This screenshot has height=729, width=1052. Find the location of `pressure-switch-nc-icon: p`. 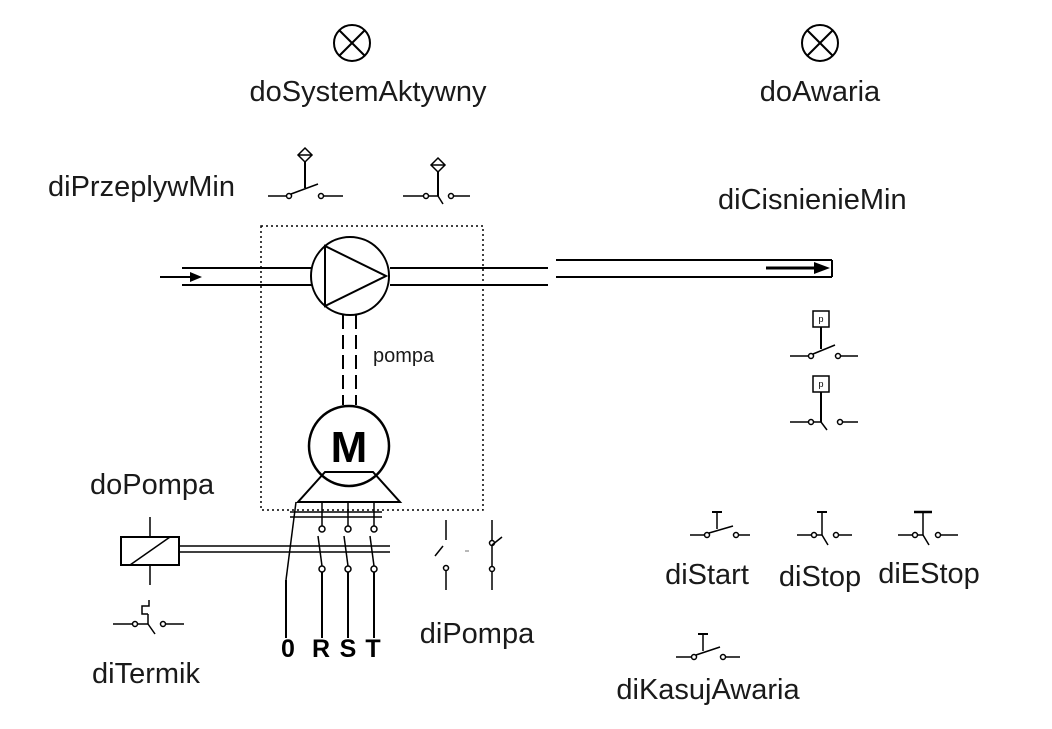

pressure-switch-nc-icon: p is located at coordinates (824, 403).